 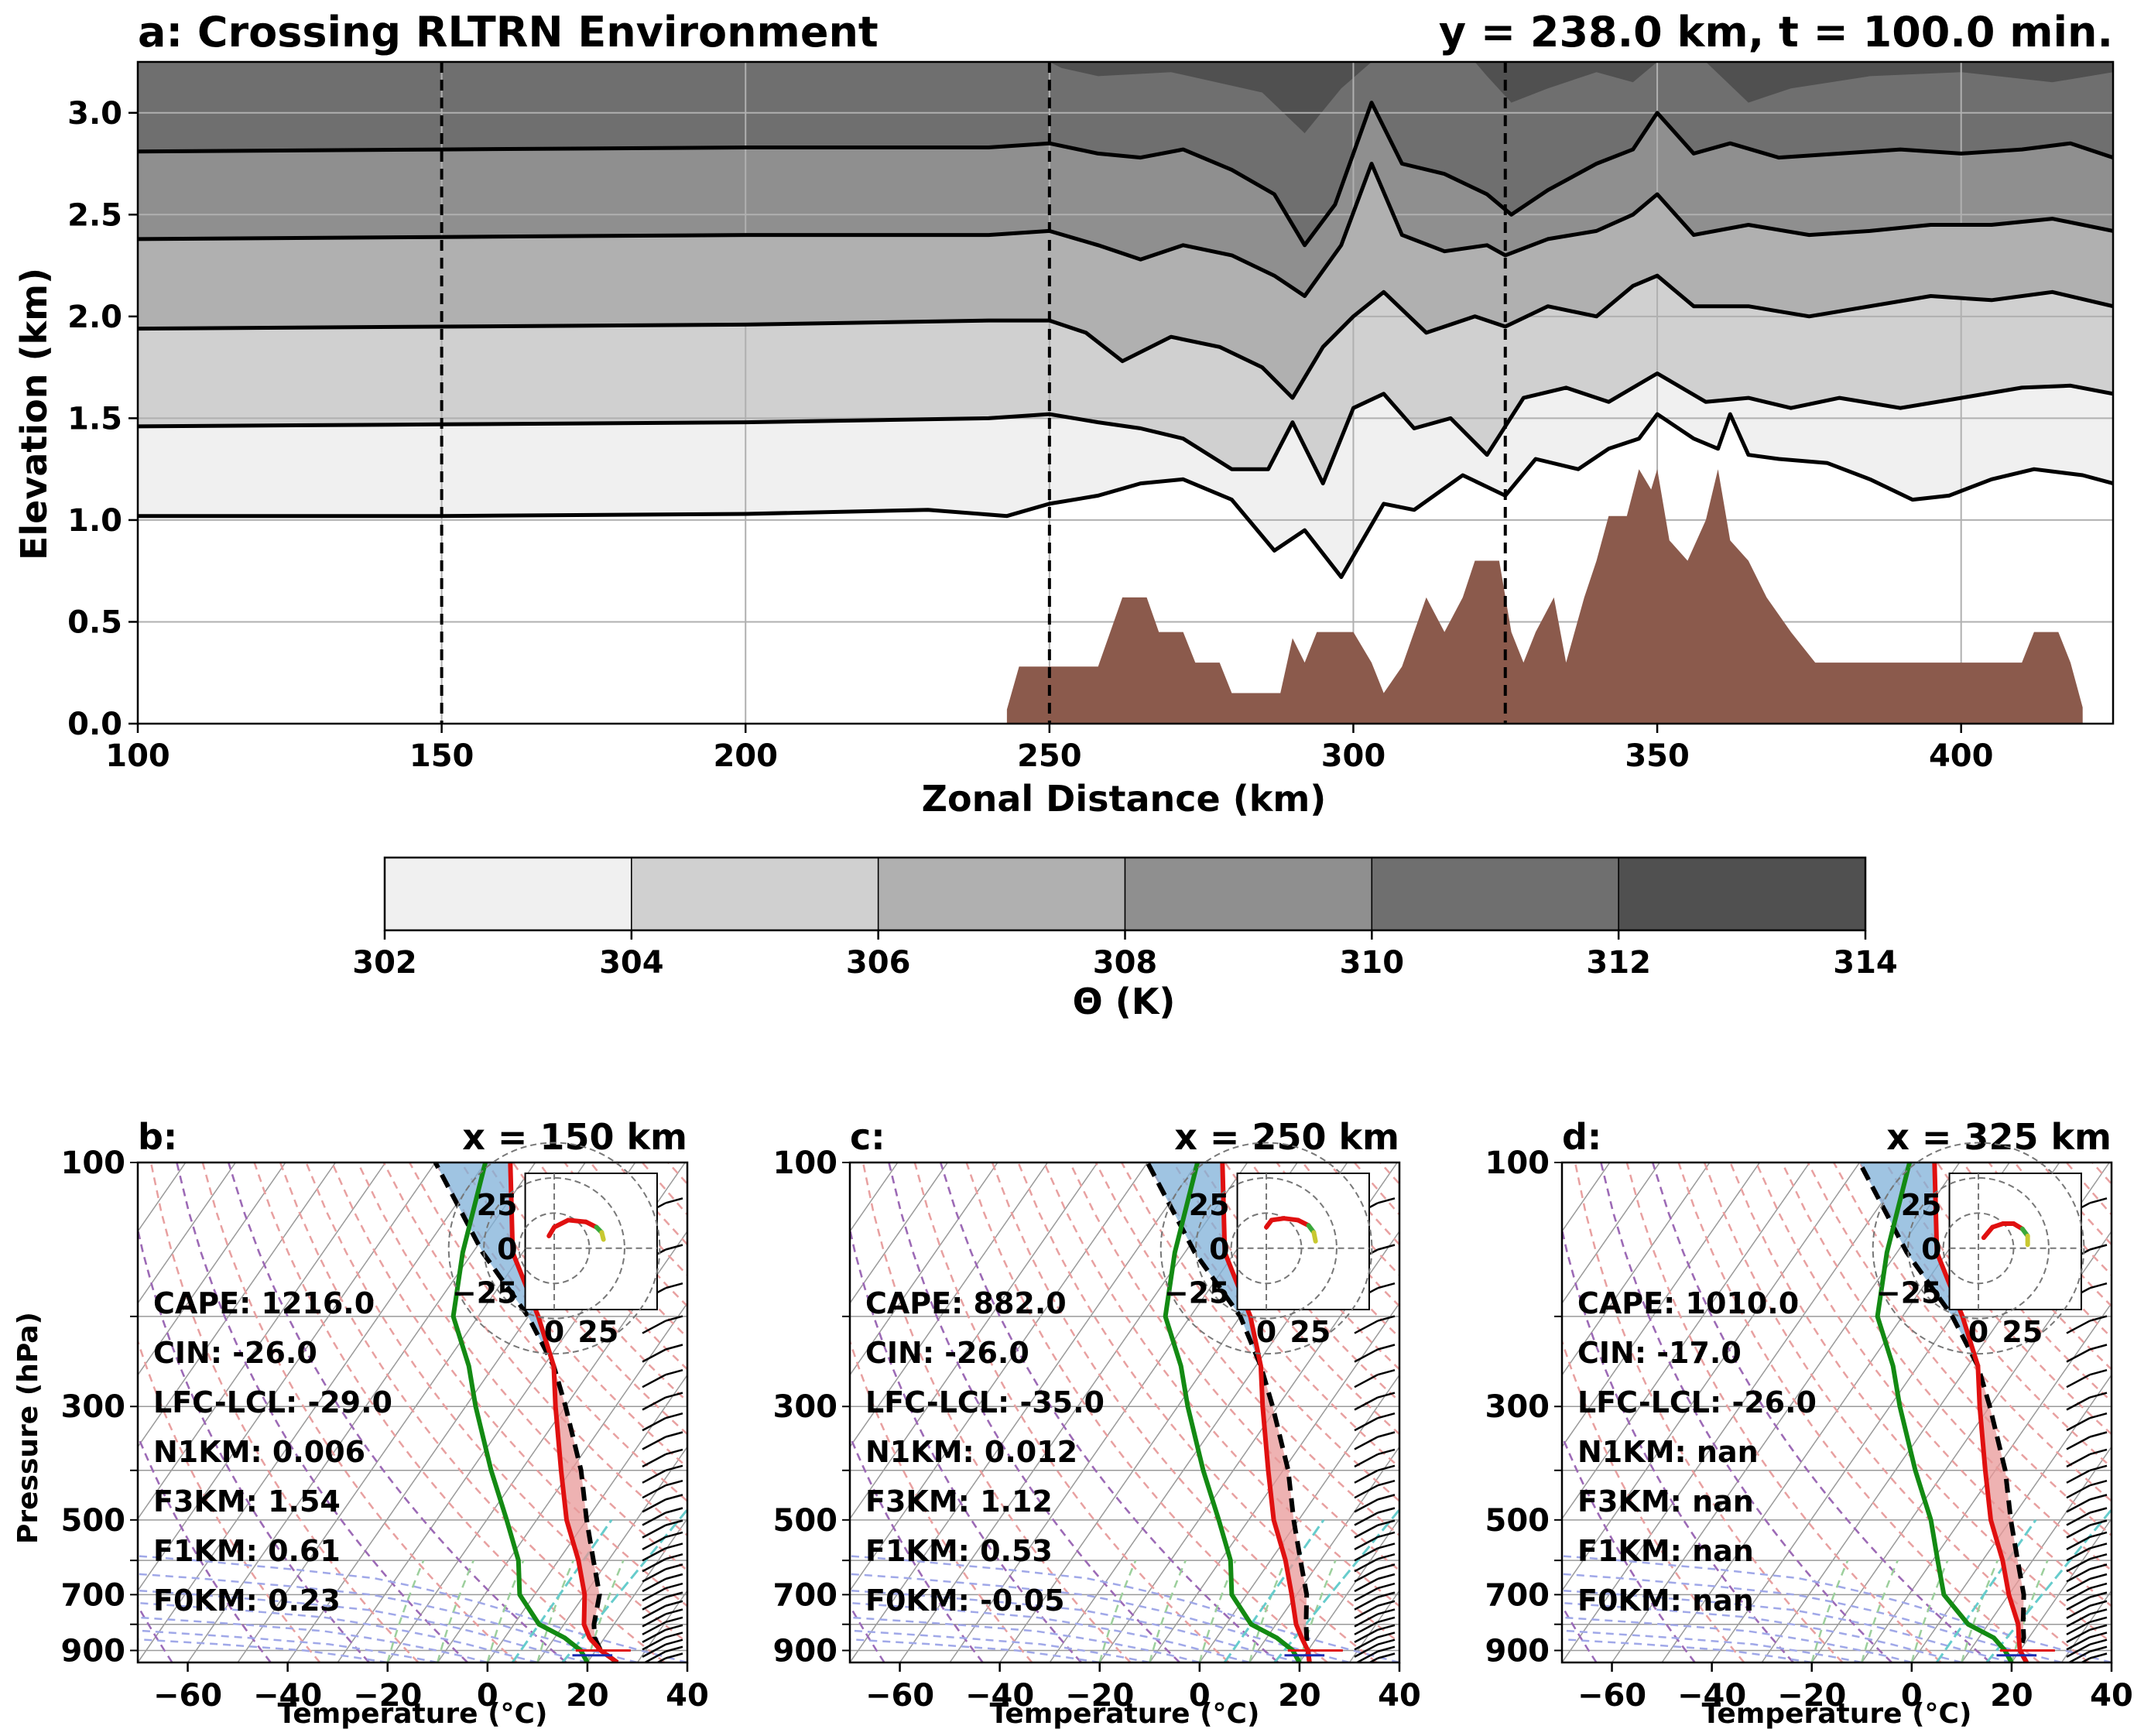 I want to click on panel-a-xlabel: Zonal Distance (km), so click(x=1124, y=799).